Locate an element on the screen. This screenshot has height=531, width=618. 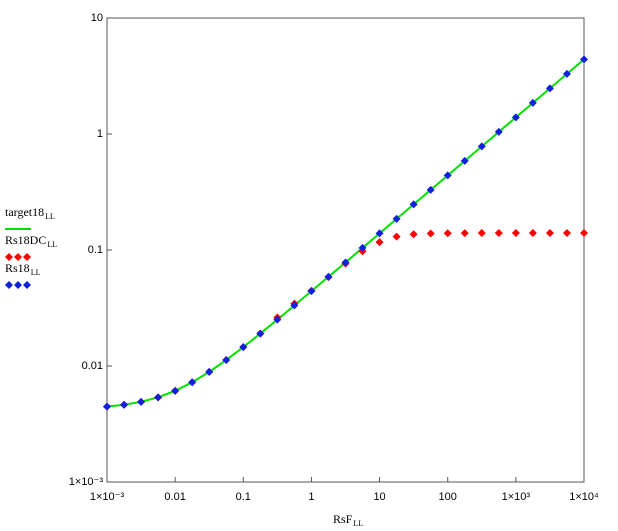
legend-label: Rs18 is located at coordinates (17, 268).